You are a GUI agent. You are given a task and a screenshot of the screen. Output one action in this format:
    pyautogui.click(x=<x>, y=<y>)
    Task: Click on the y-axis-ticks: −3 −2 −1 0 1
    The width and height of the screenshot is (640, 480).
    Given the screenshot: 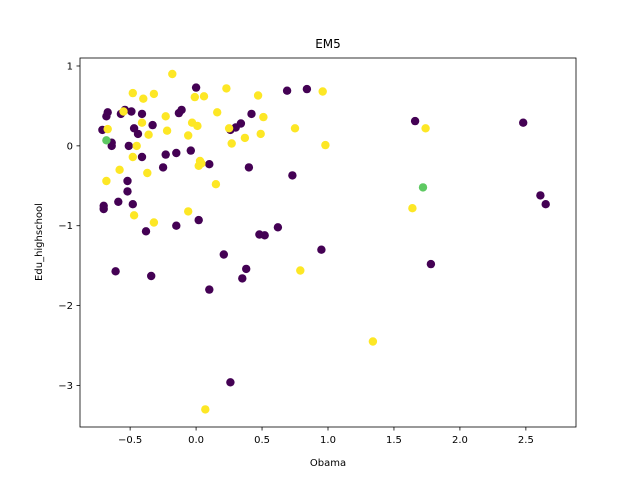 What is the action you would take?
    pyautogui.click(x=69, y=226)
    